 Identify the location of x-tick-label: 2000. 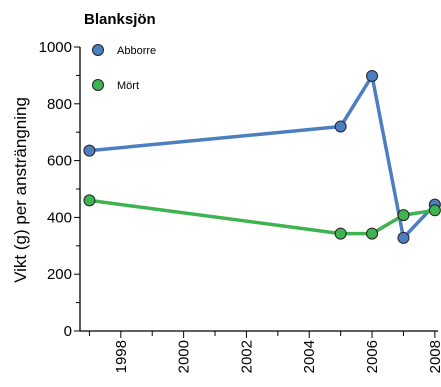
(184, 356).